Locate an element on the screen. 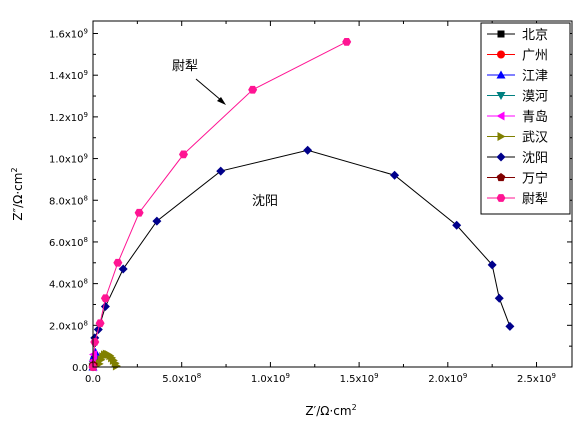 The width and height of the screenshot is (583, 426). x-tick-label: 1.0x10⁹ is located at coordinates (270, 378).